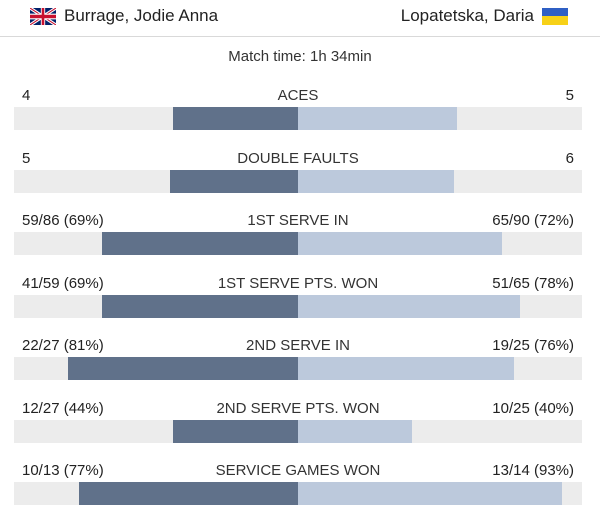 Image resolution: width=600 pixels, height=521 pixels. What do you see at coordinates (63, 408) in the screenshot?
I see `stat-left-value: 12/27 (44%)` at bounding box center [63, 408].